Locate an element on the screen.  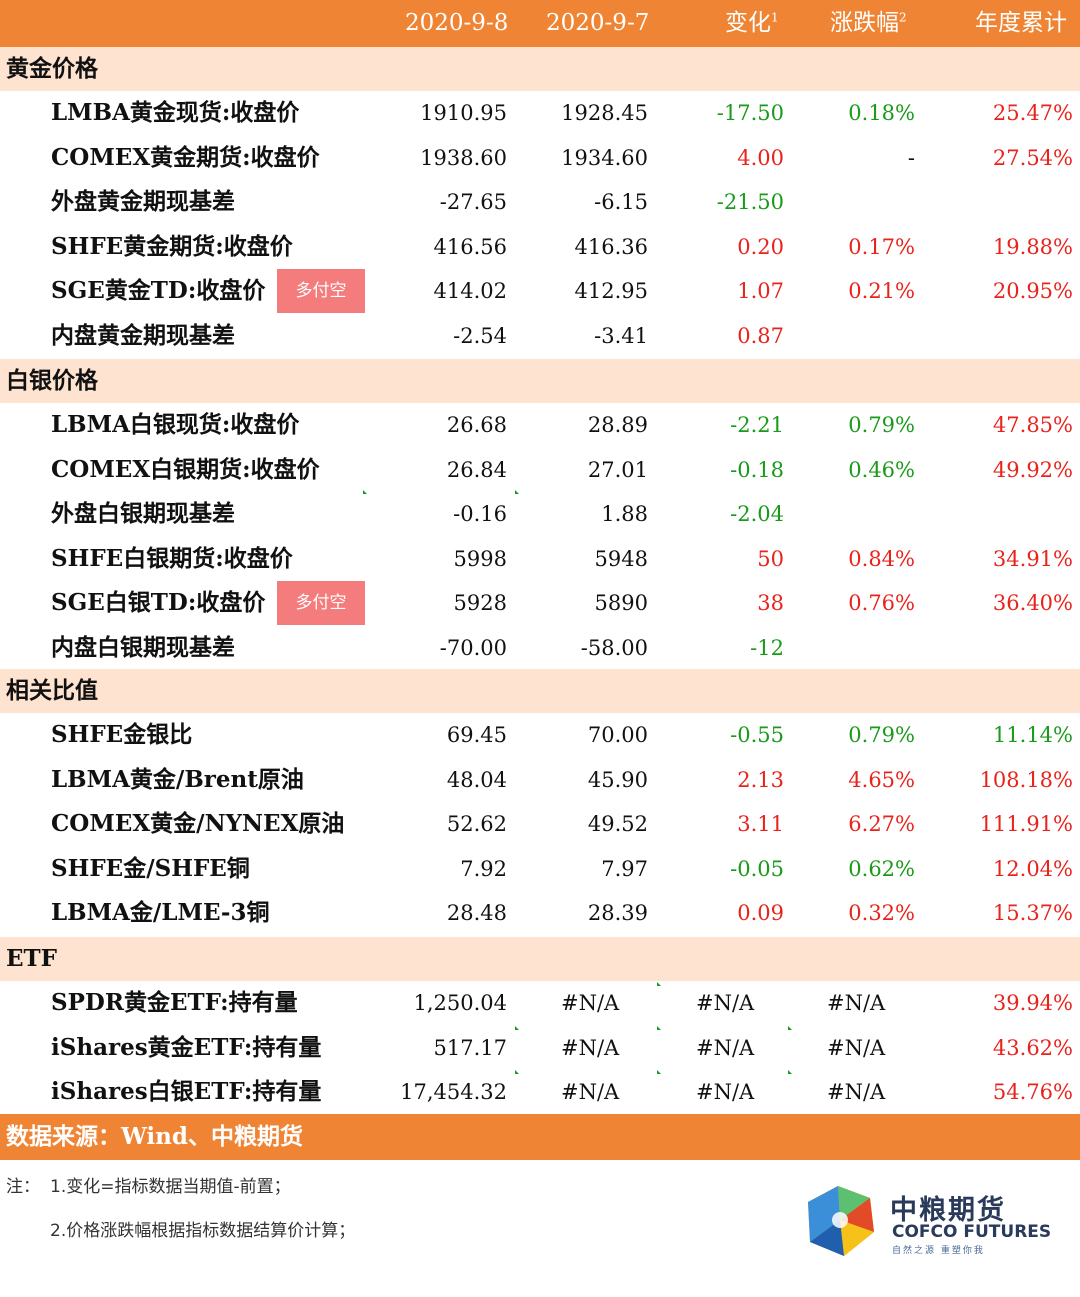
cell-change: 0.09 is located at coordinates (760, 913).